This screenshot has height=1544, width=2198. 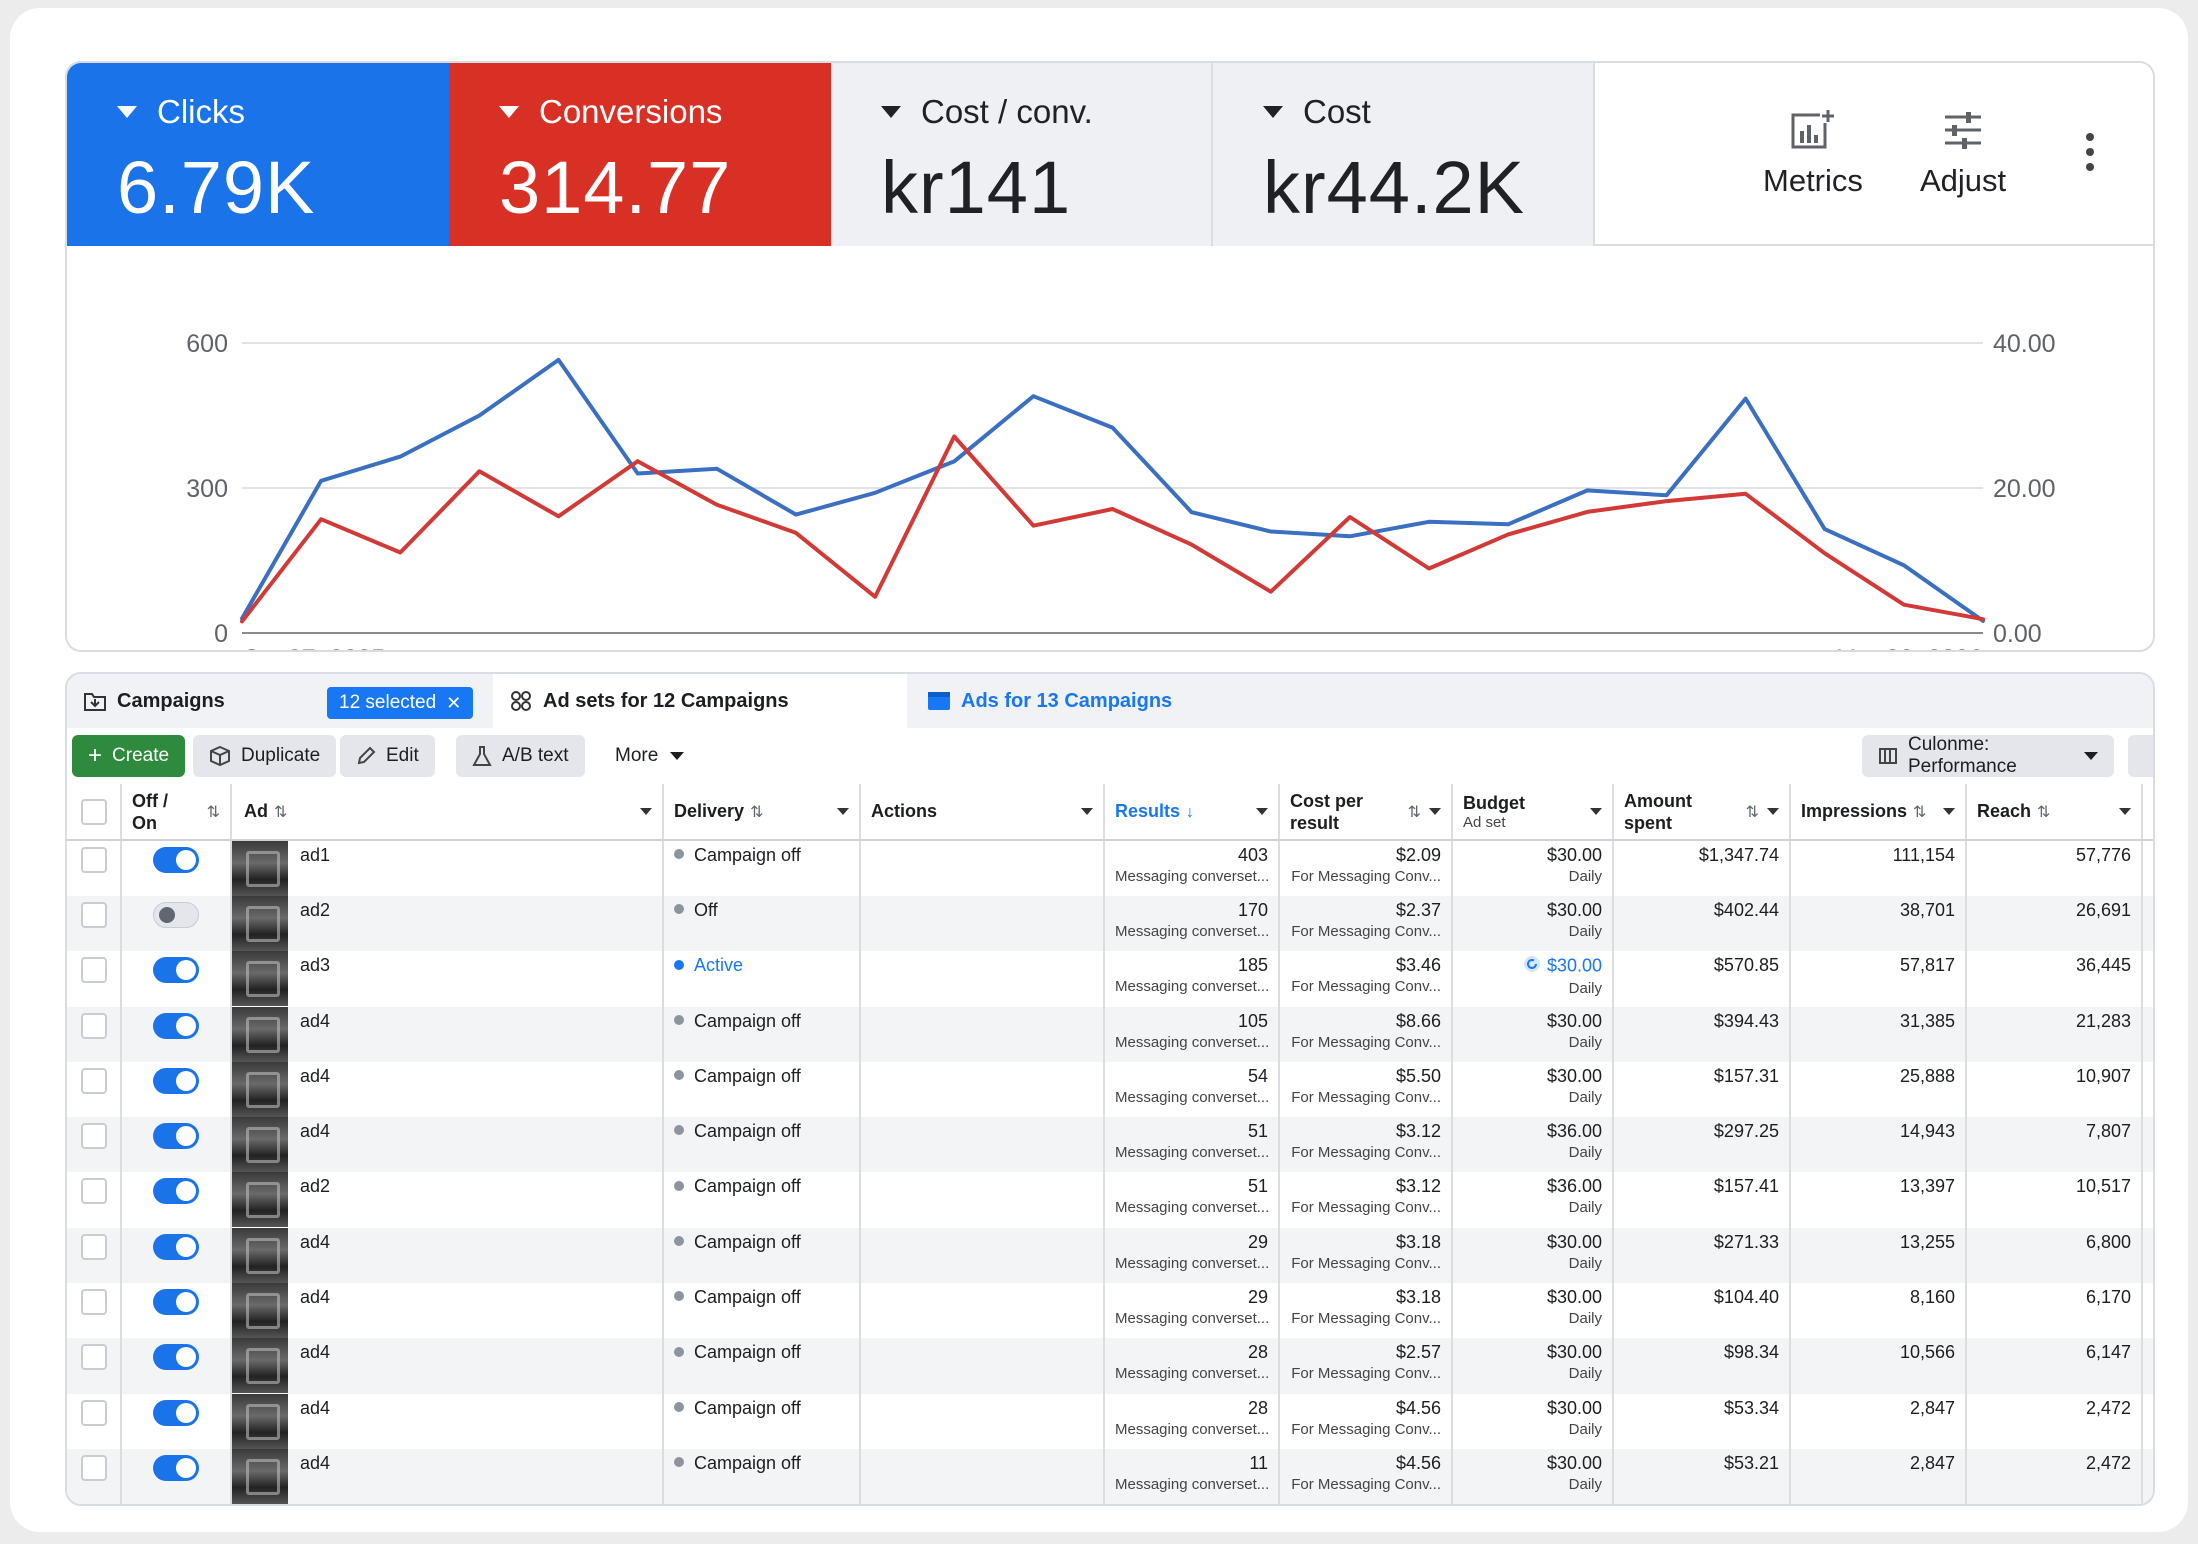 What do you see at coordinates (447, 868) in the screenshot?
I see `ad-cell: ad1` at bounding box center [447, 868].